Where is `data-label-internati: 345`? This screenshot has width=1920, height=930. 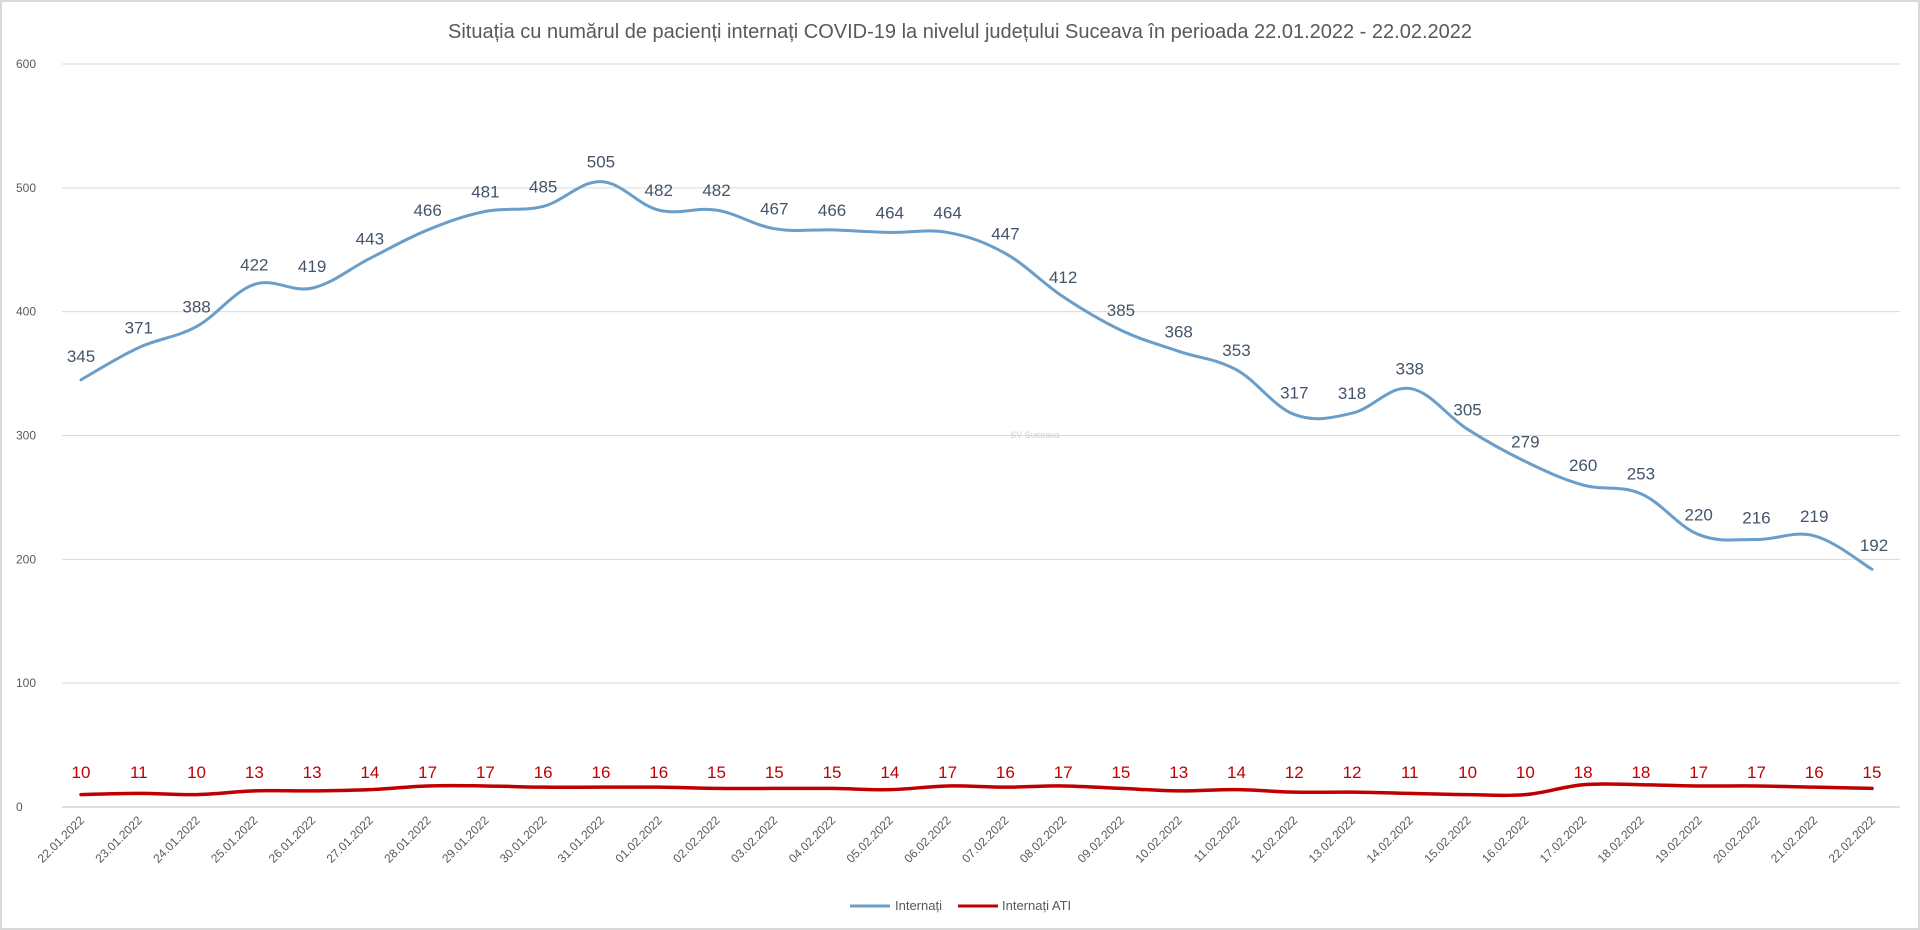 data-label-internati: 345 is located at coordinates (81, 356).